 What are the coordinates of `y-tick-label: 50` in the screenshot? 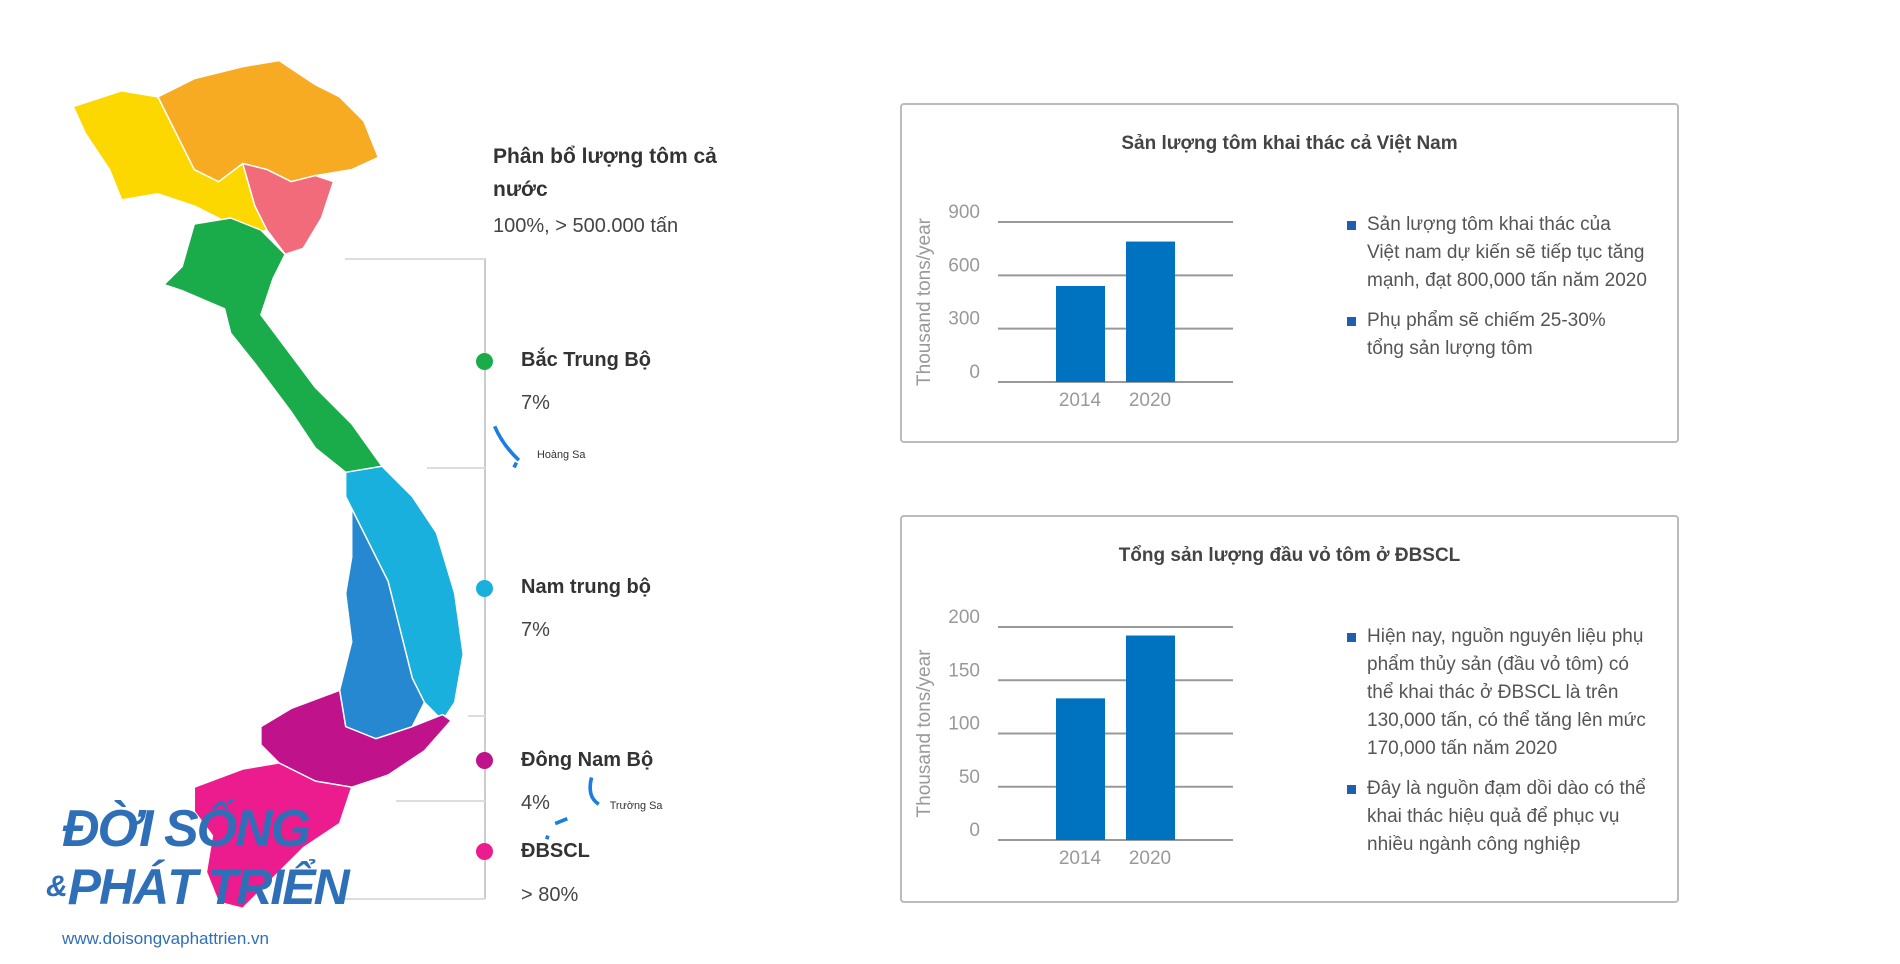 It's located at (969, 777).